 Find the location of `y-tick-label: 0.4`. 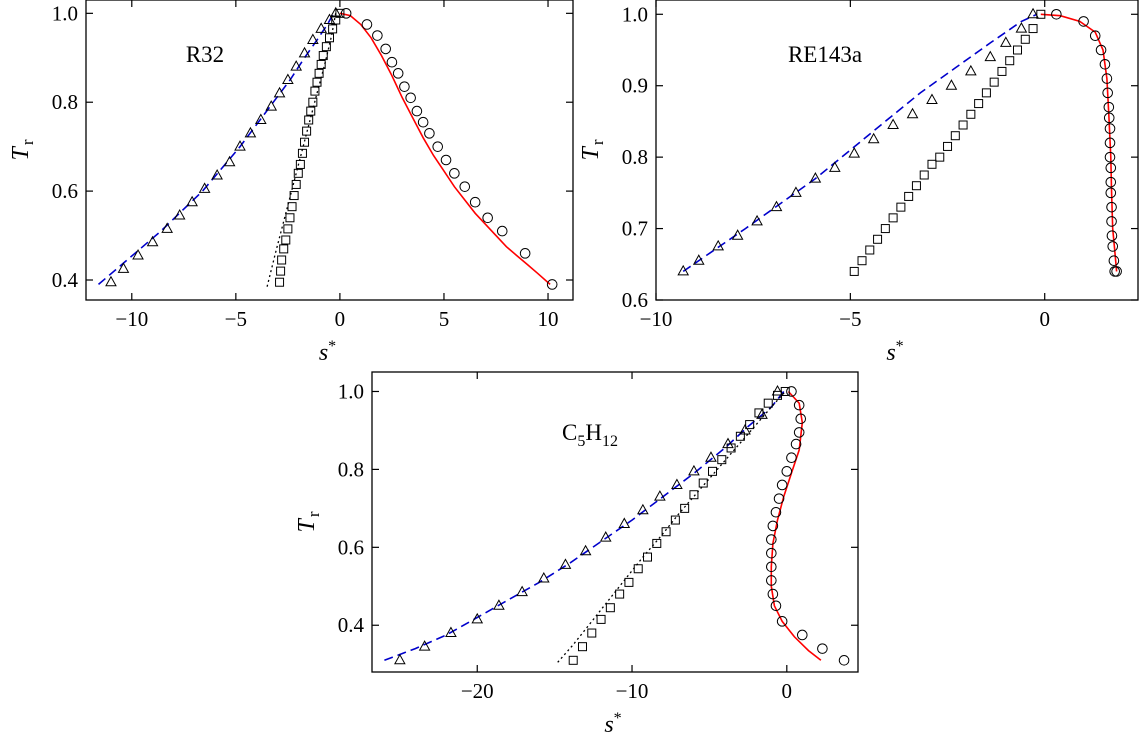

y-tick-label: 0.4 is located at coordinates (351, 625).